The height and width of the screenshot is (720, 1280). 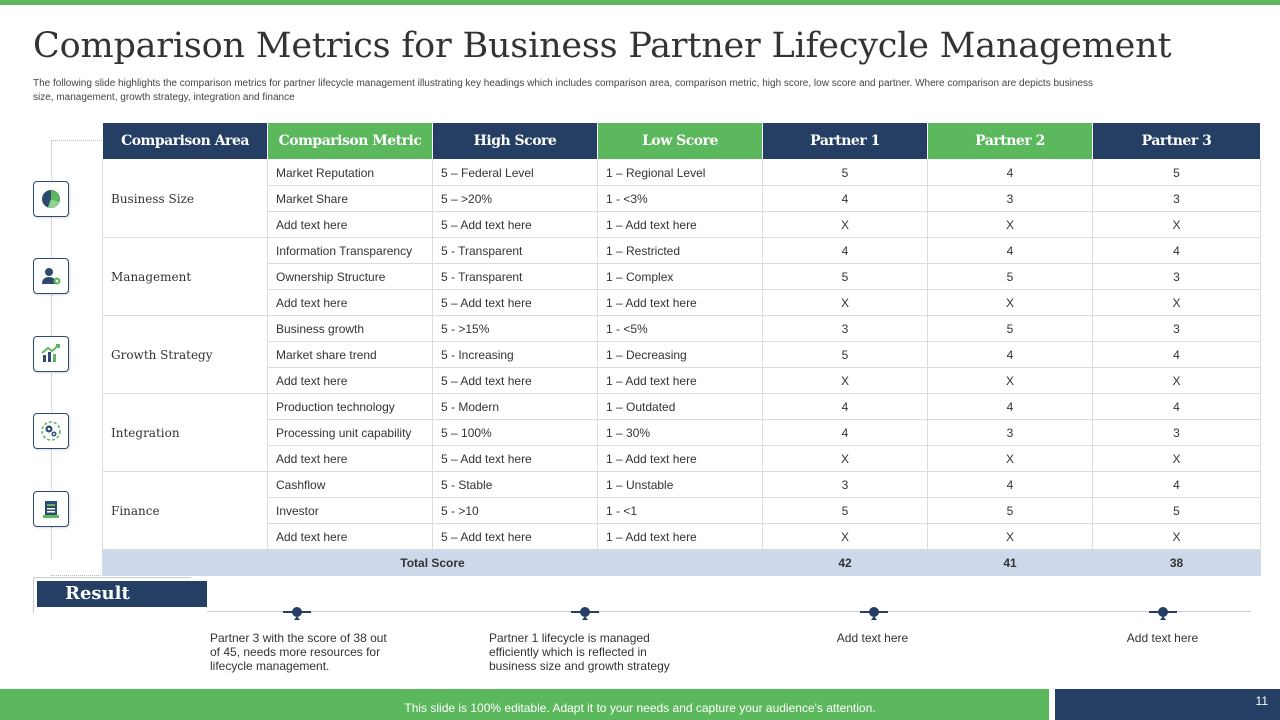 I want to click on low-score-cell: 1 – 30%, so click(x=680, y=432).